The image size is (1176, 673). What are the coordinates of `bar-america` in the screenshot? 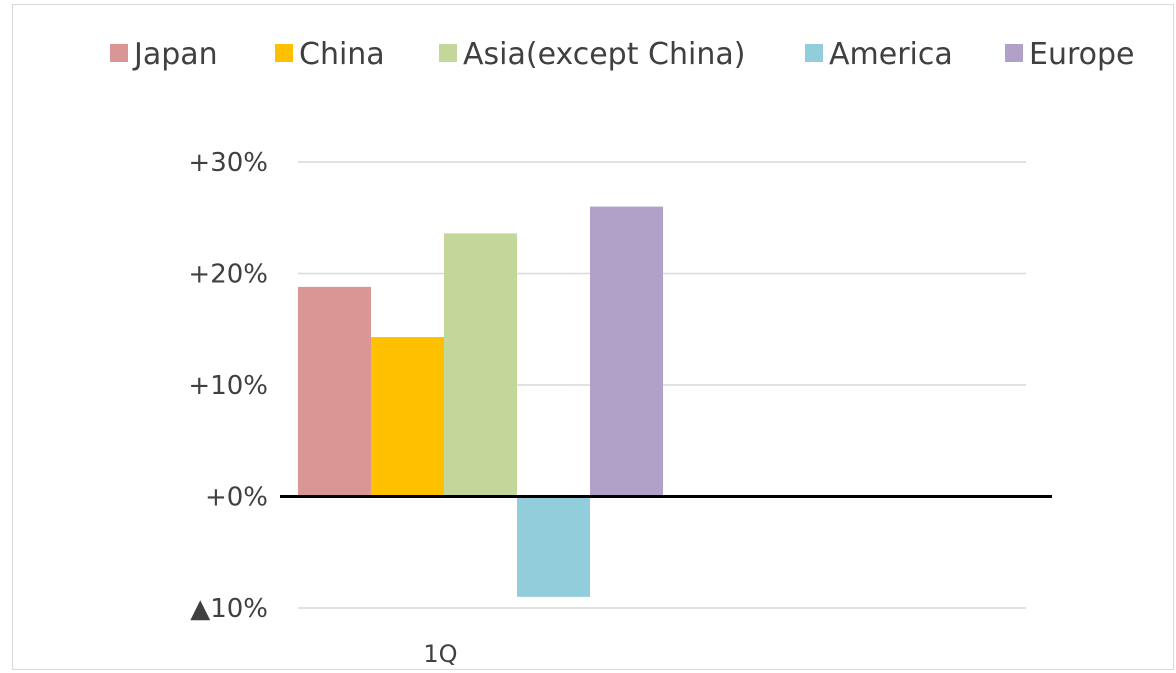 It's located at (553, 546).